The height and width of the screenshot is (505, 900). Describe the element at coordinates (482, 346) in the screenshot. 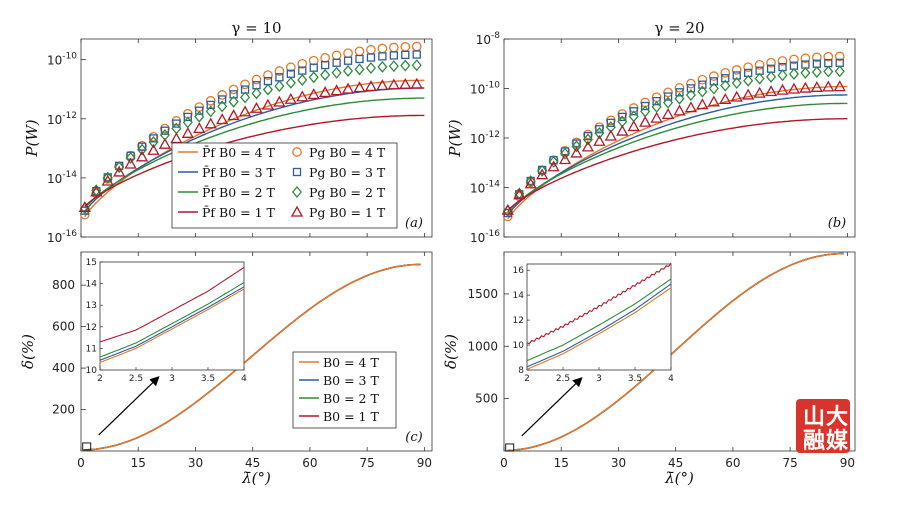

I see `panel-d-ytick-label-1: 1000` at that location.